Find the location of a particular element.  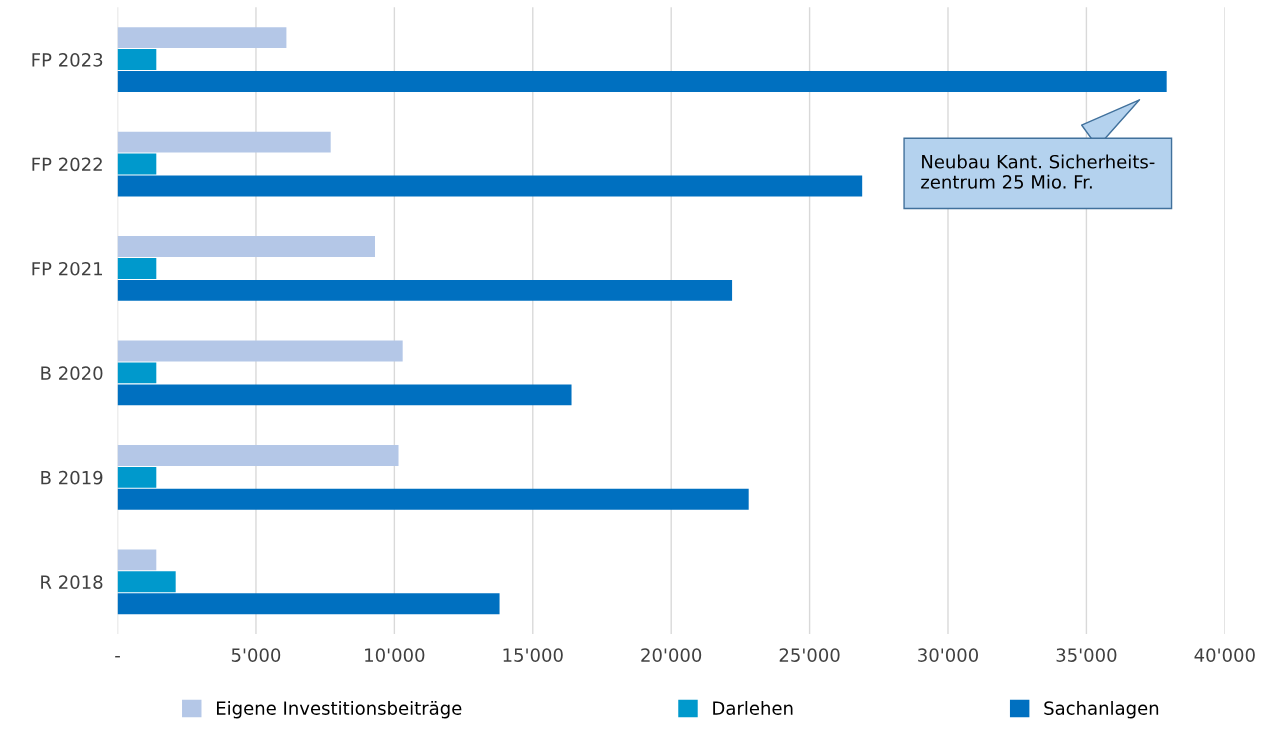

y-tick-label: B 2019 is located at coordinates (72, 477).